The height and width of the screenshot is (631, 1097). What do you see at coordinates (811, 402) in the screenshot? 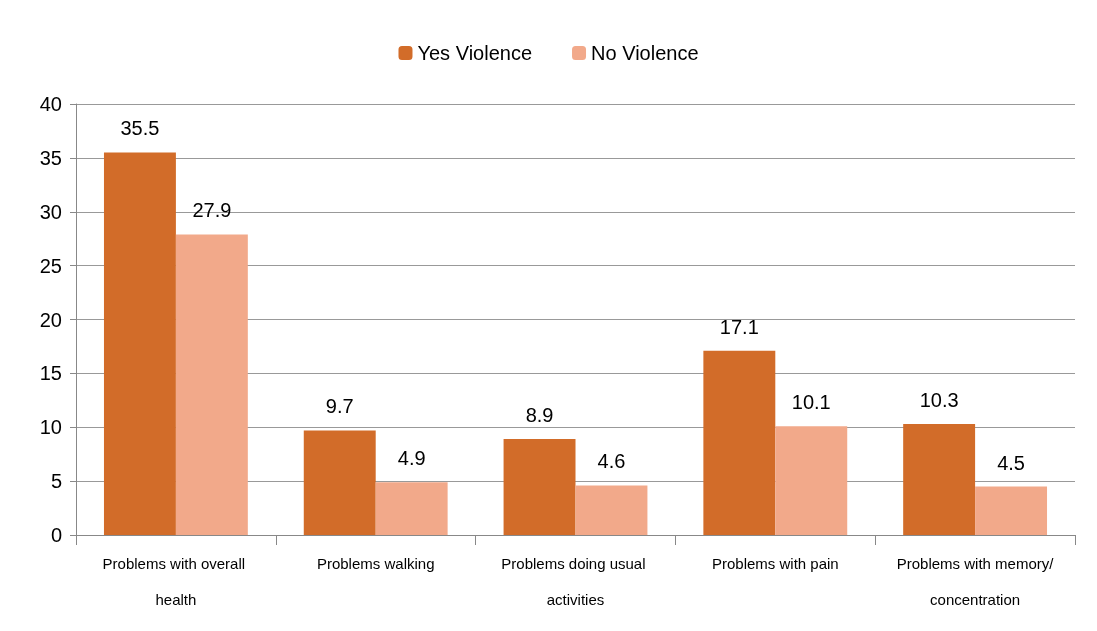
I see `data-label: 10.1` at bounding box center [811, 402].